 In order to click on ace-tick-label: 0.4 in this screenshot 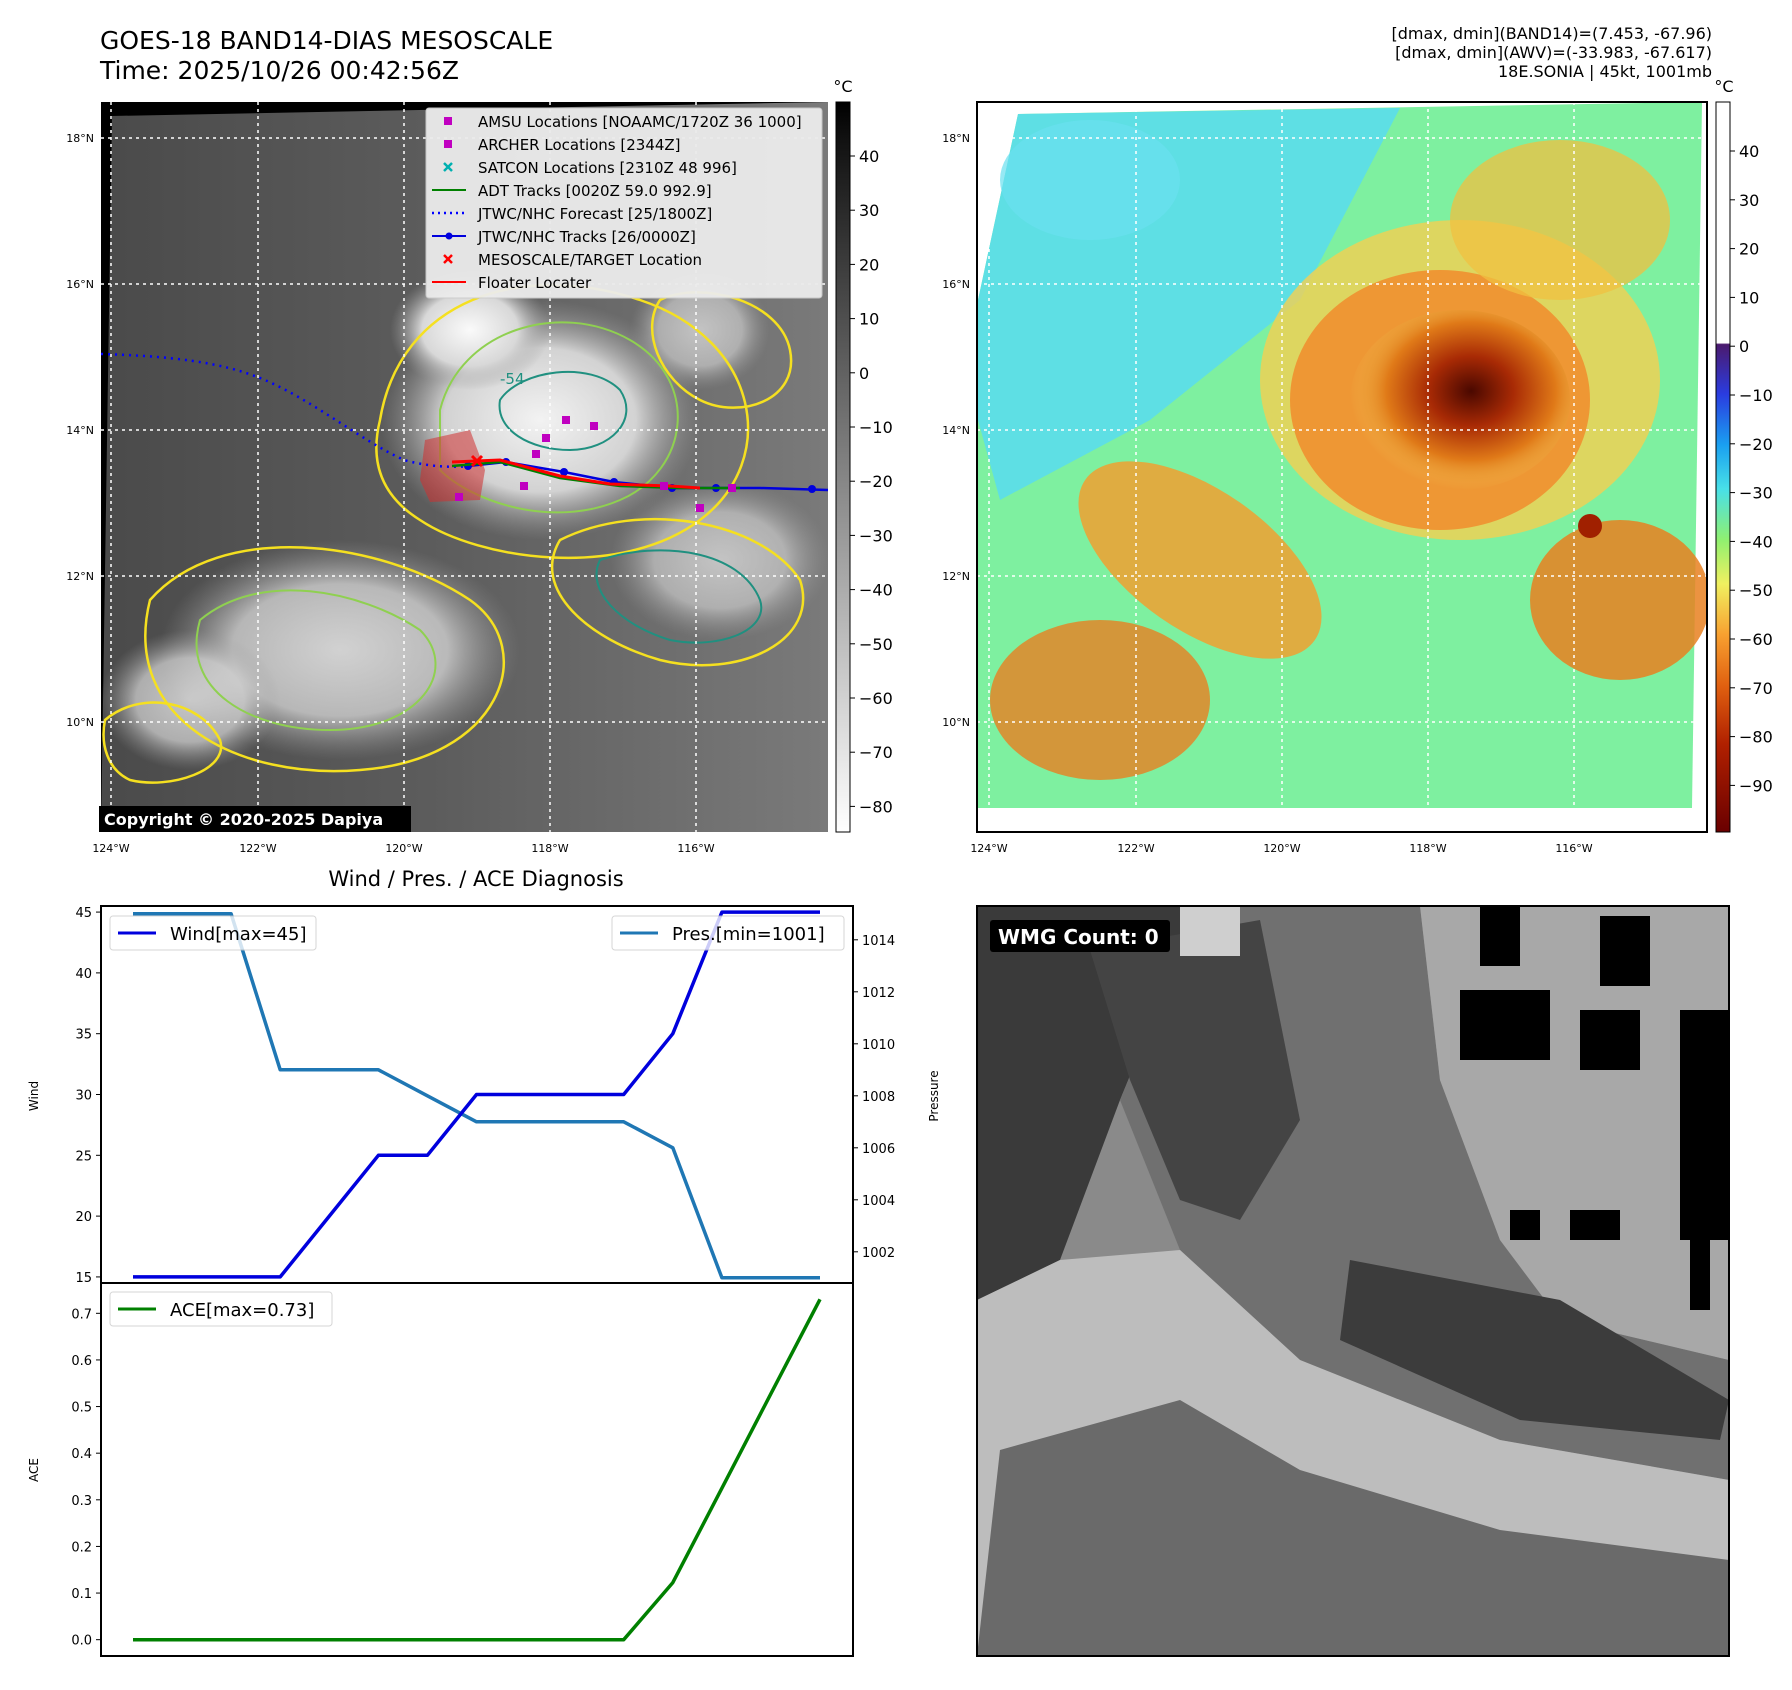, I will do `click(81, 1454)`.